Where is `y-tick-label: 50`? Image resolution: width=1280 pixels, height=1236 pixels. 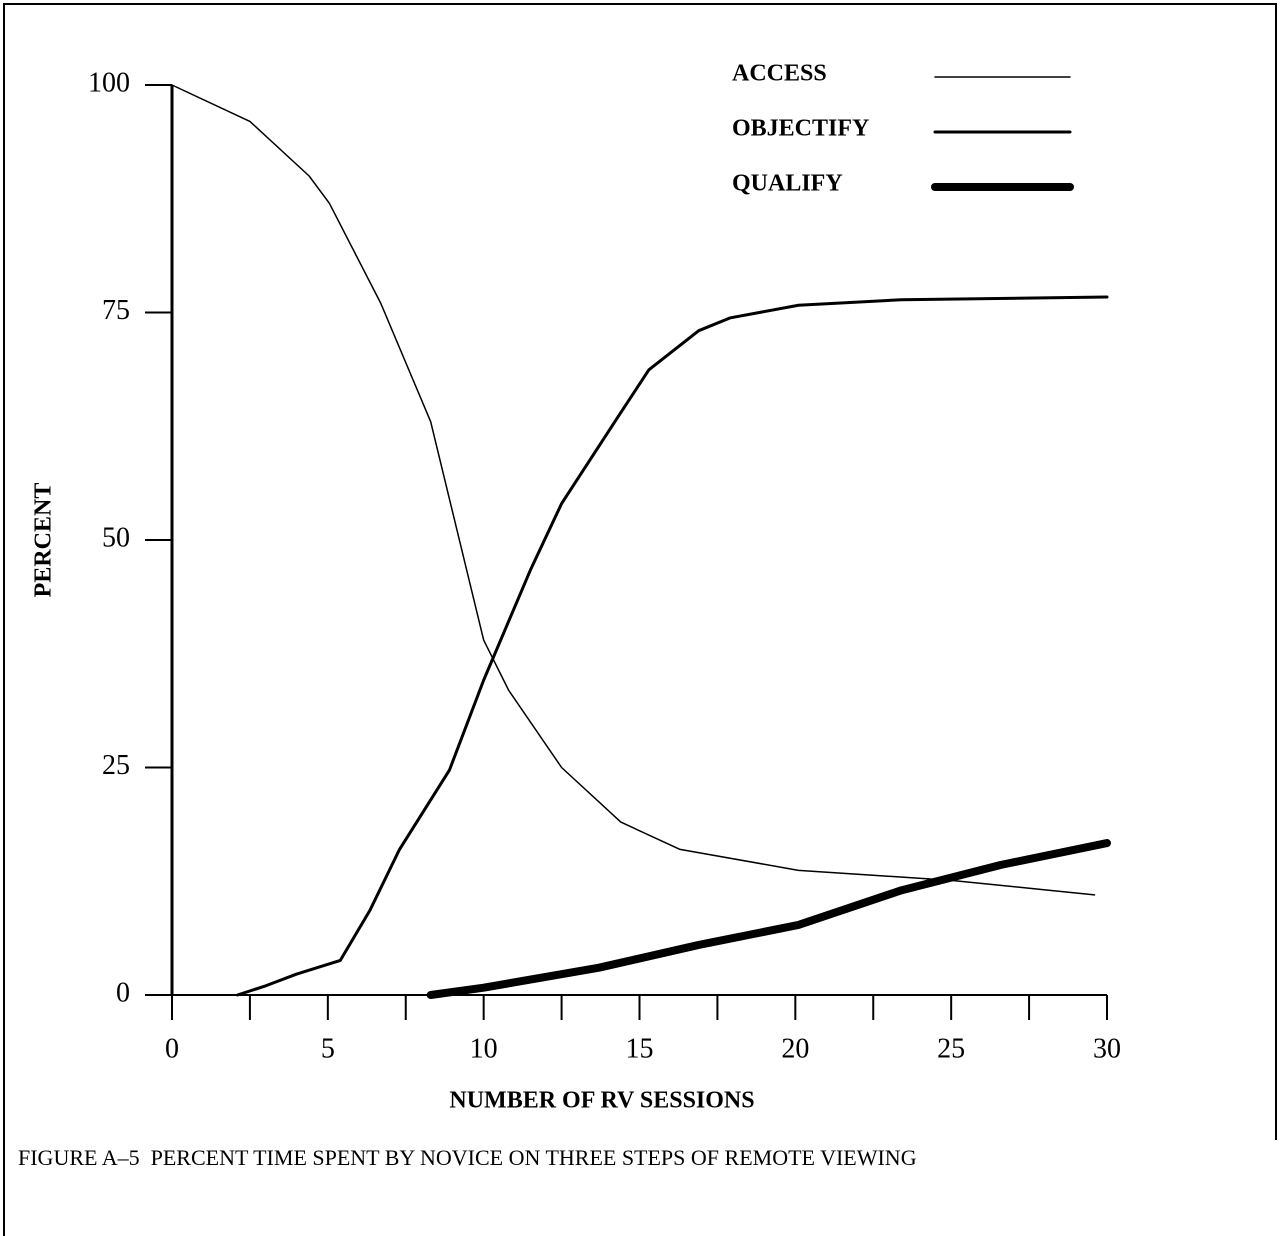
y-tick-label: 50 is located at coordinates (116, 537).